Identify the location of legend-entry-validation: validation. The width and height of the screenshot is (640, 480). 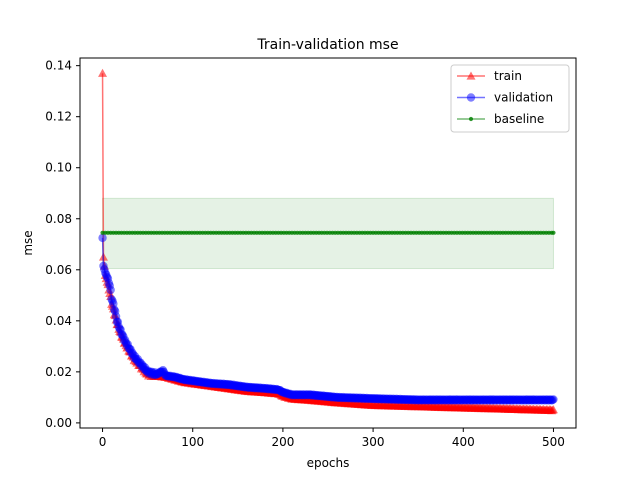
(505, 98).